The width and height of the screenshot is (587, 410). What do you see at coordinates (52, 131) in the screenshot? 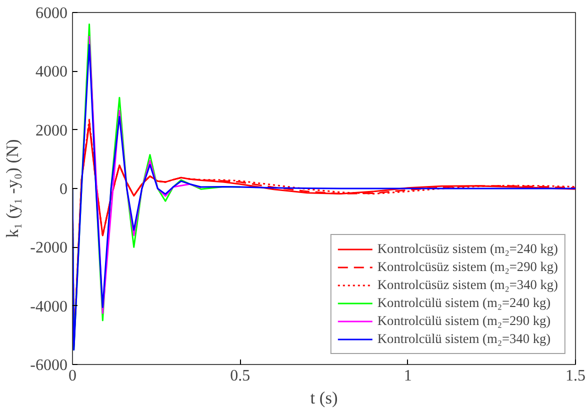
I see `y-tick-label: 2000` at bounding box center [52, 131].